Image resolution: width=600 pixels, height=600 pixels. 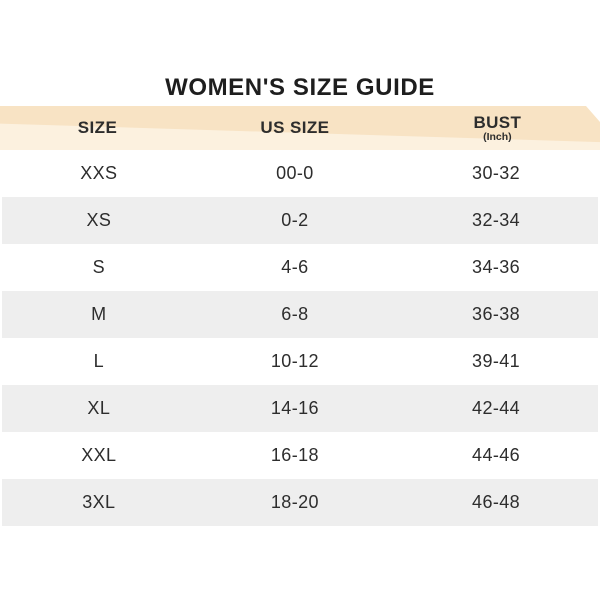 What do you see at coordinates (295, 173) in the screenshot?
I see `cell-us-size: 00-0` at bounding box center [295, 173].